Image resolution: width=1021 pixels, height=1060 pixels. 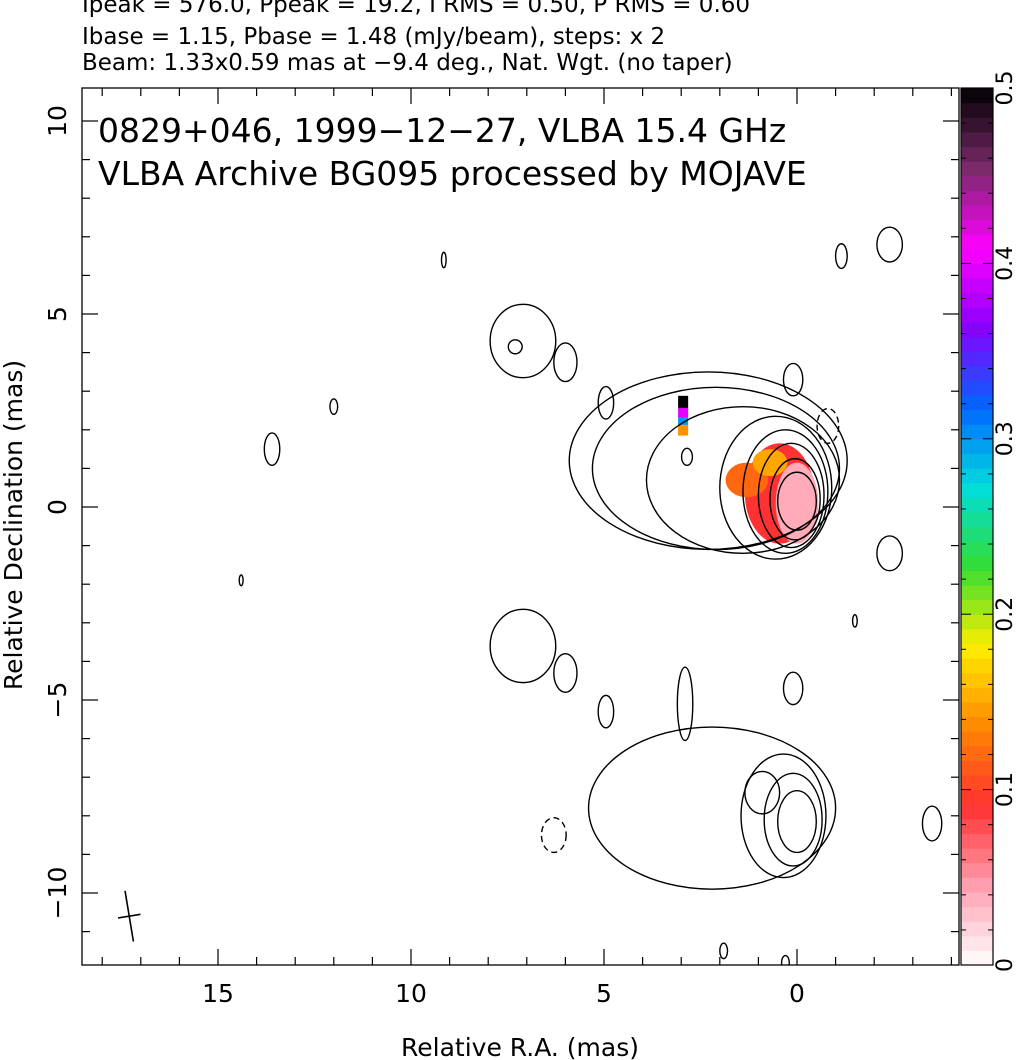 I want to click on negative-contour, so click(x=553, y=835).